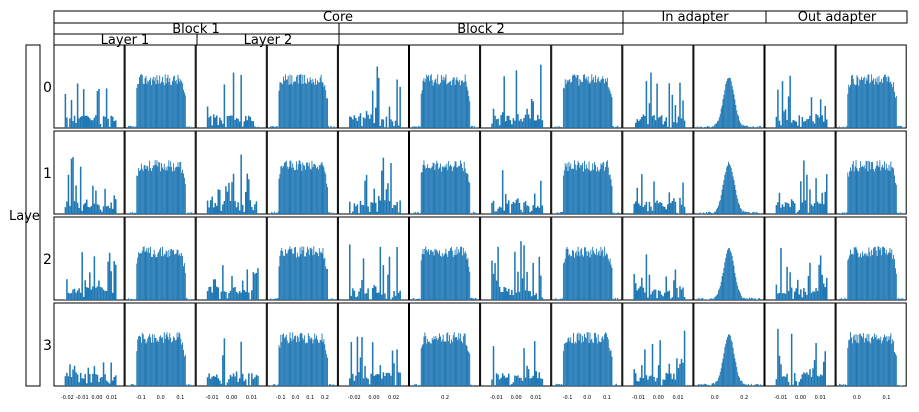 This screenshot has height=412, width=919. Describe the element at coordinates (800, 398) in the screenshot. I see `x-tick-label: 0.00` at that location.